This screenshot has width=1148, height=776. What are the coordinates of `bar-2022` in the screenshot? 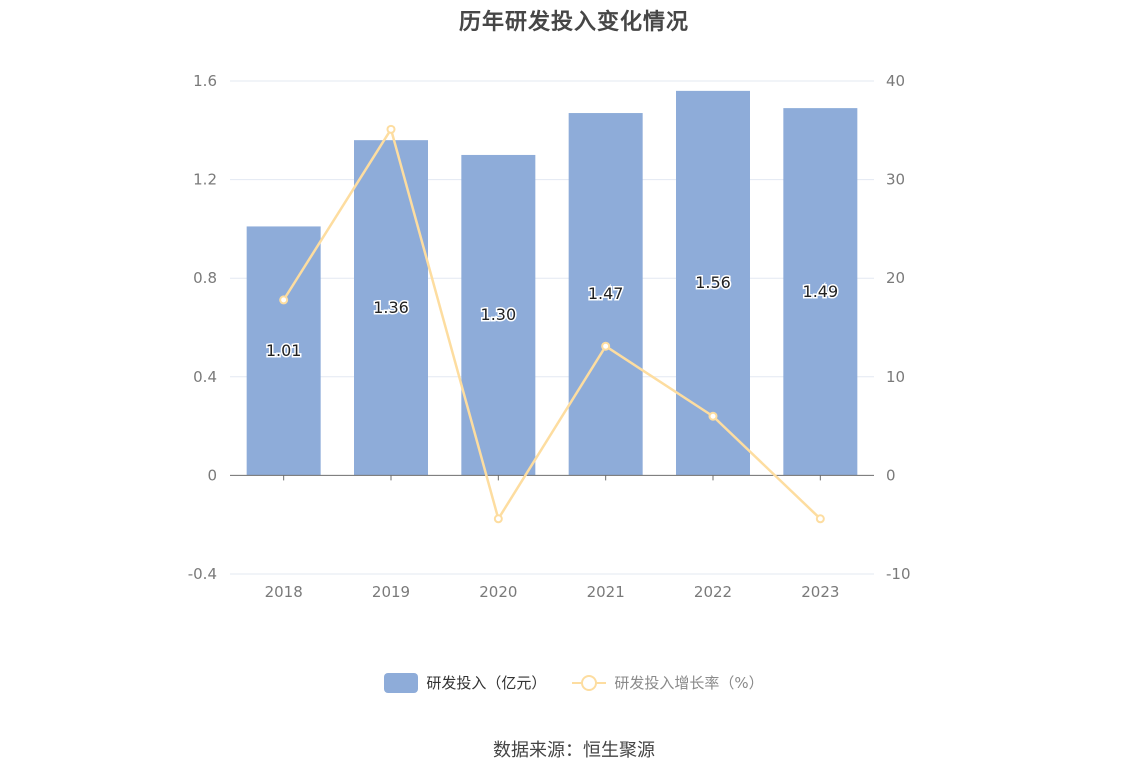 It's located at (713, 283).